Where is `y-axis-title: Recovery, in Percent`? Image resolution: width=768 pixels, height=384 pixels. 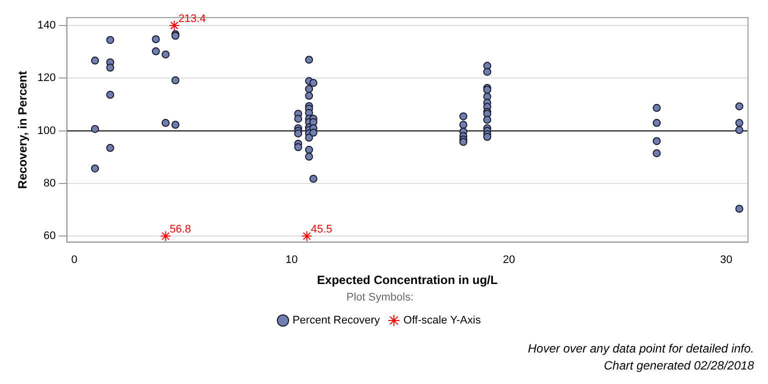
y-axis-title: Recovery, in Percent is located at coordinates (23, 129).